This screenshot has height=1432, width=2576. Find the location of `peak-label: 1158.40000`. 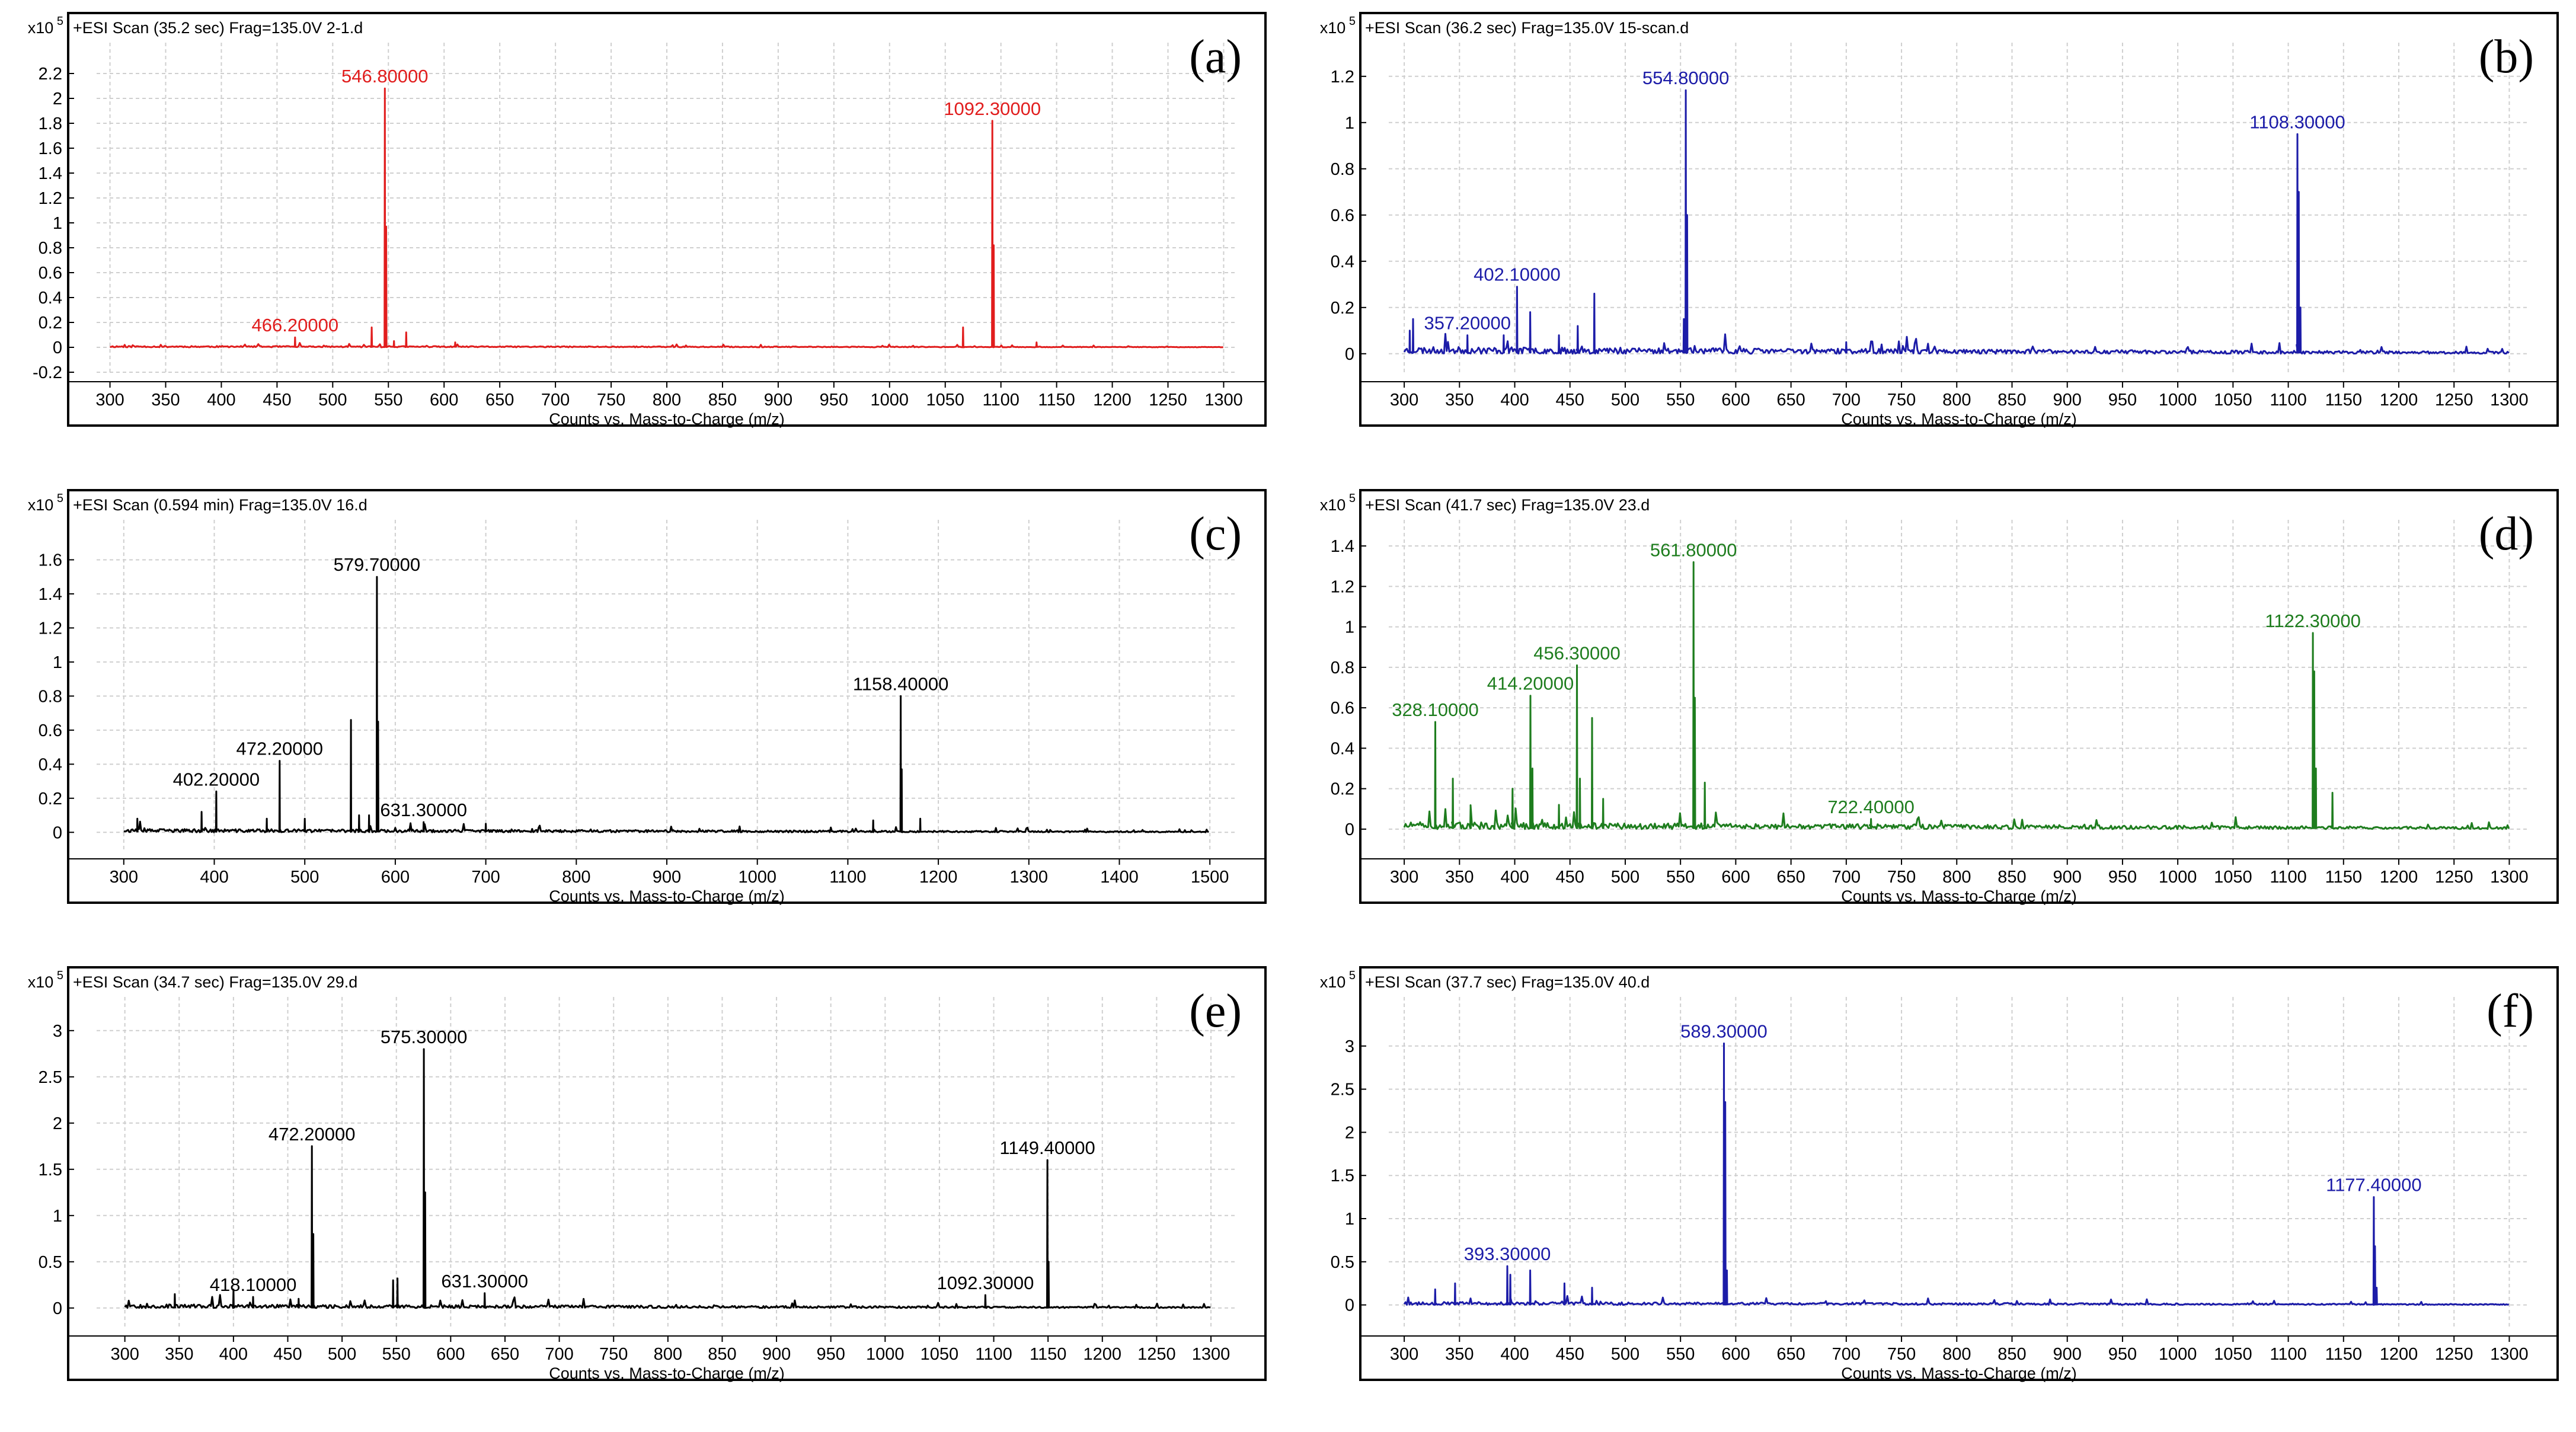

peak-label: 1158.40000 is located at coordinates (900, 683).